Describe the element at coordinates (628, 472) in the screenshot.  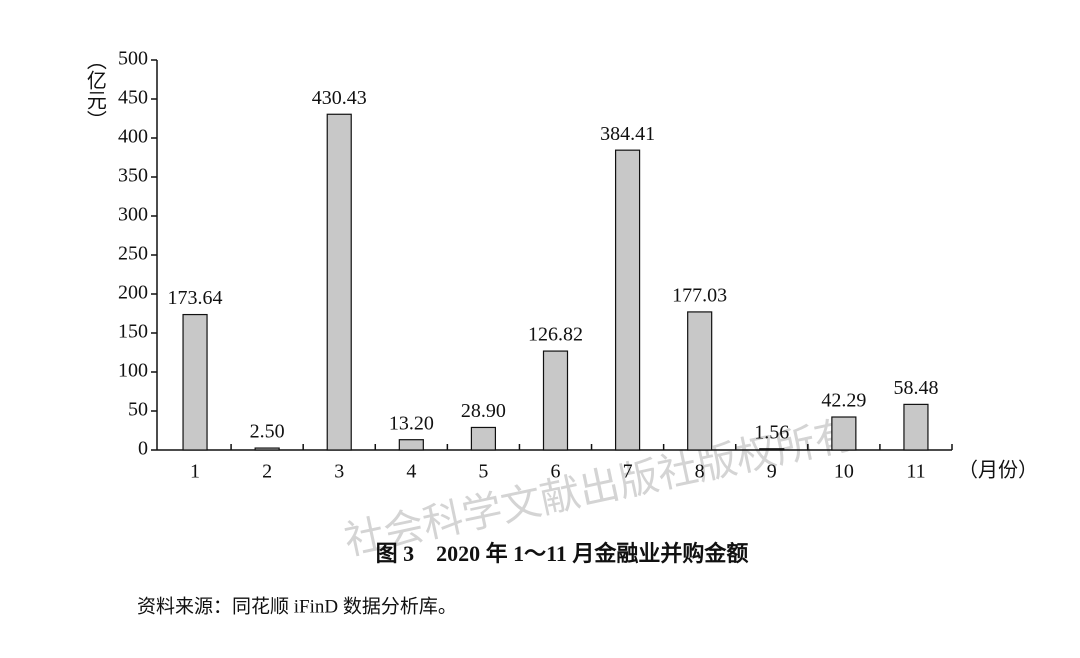
I see `x-tick-label: 7` at that location.